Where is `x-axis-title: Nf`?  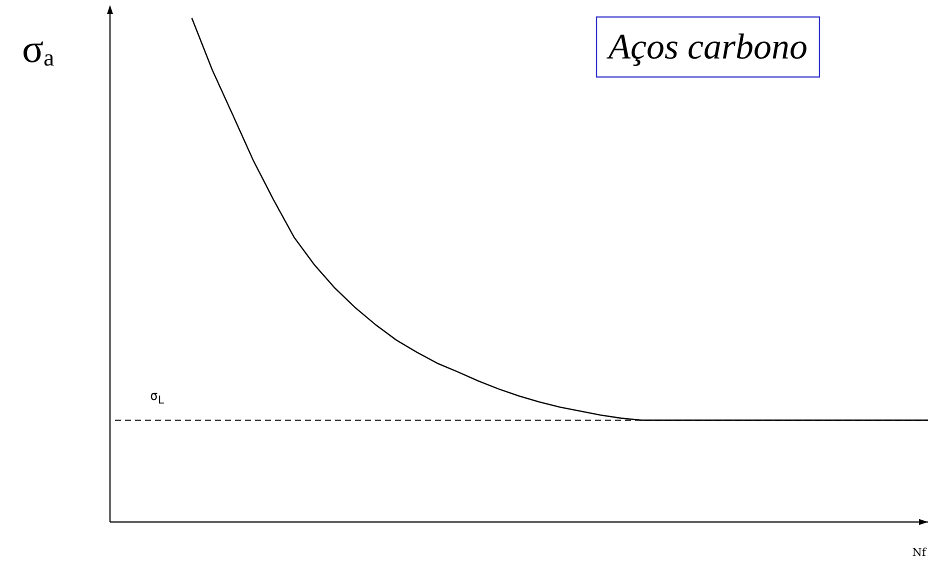
x-axis-title: Nf is located at coordinates (919, 552).